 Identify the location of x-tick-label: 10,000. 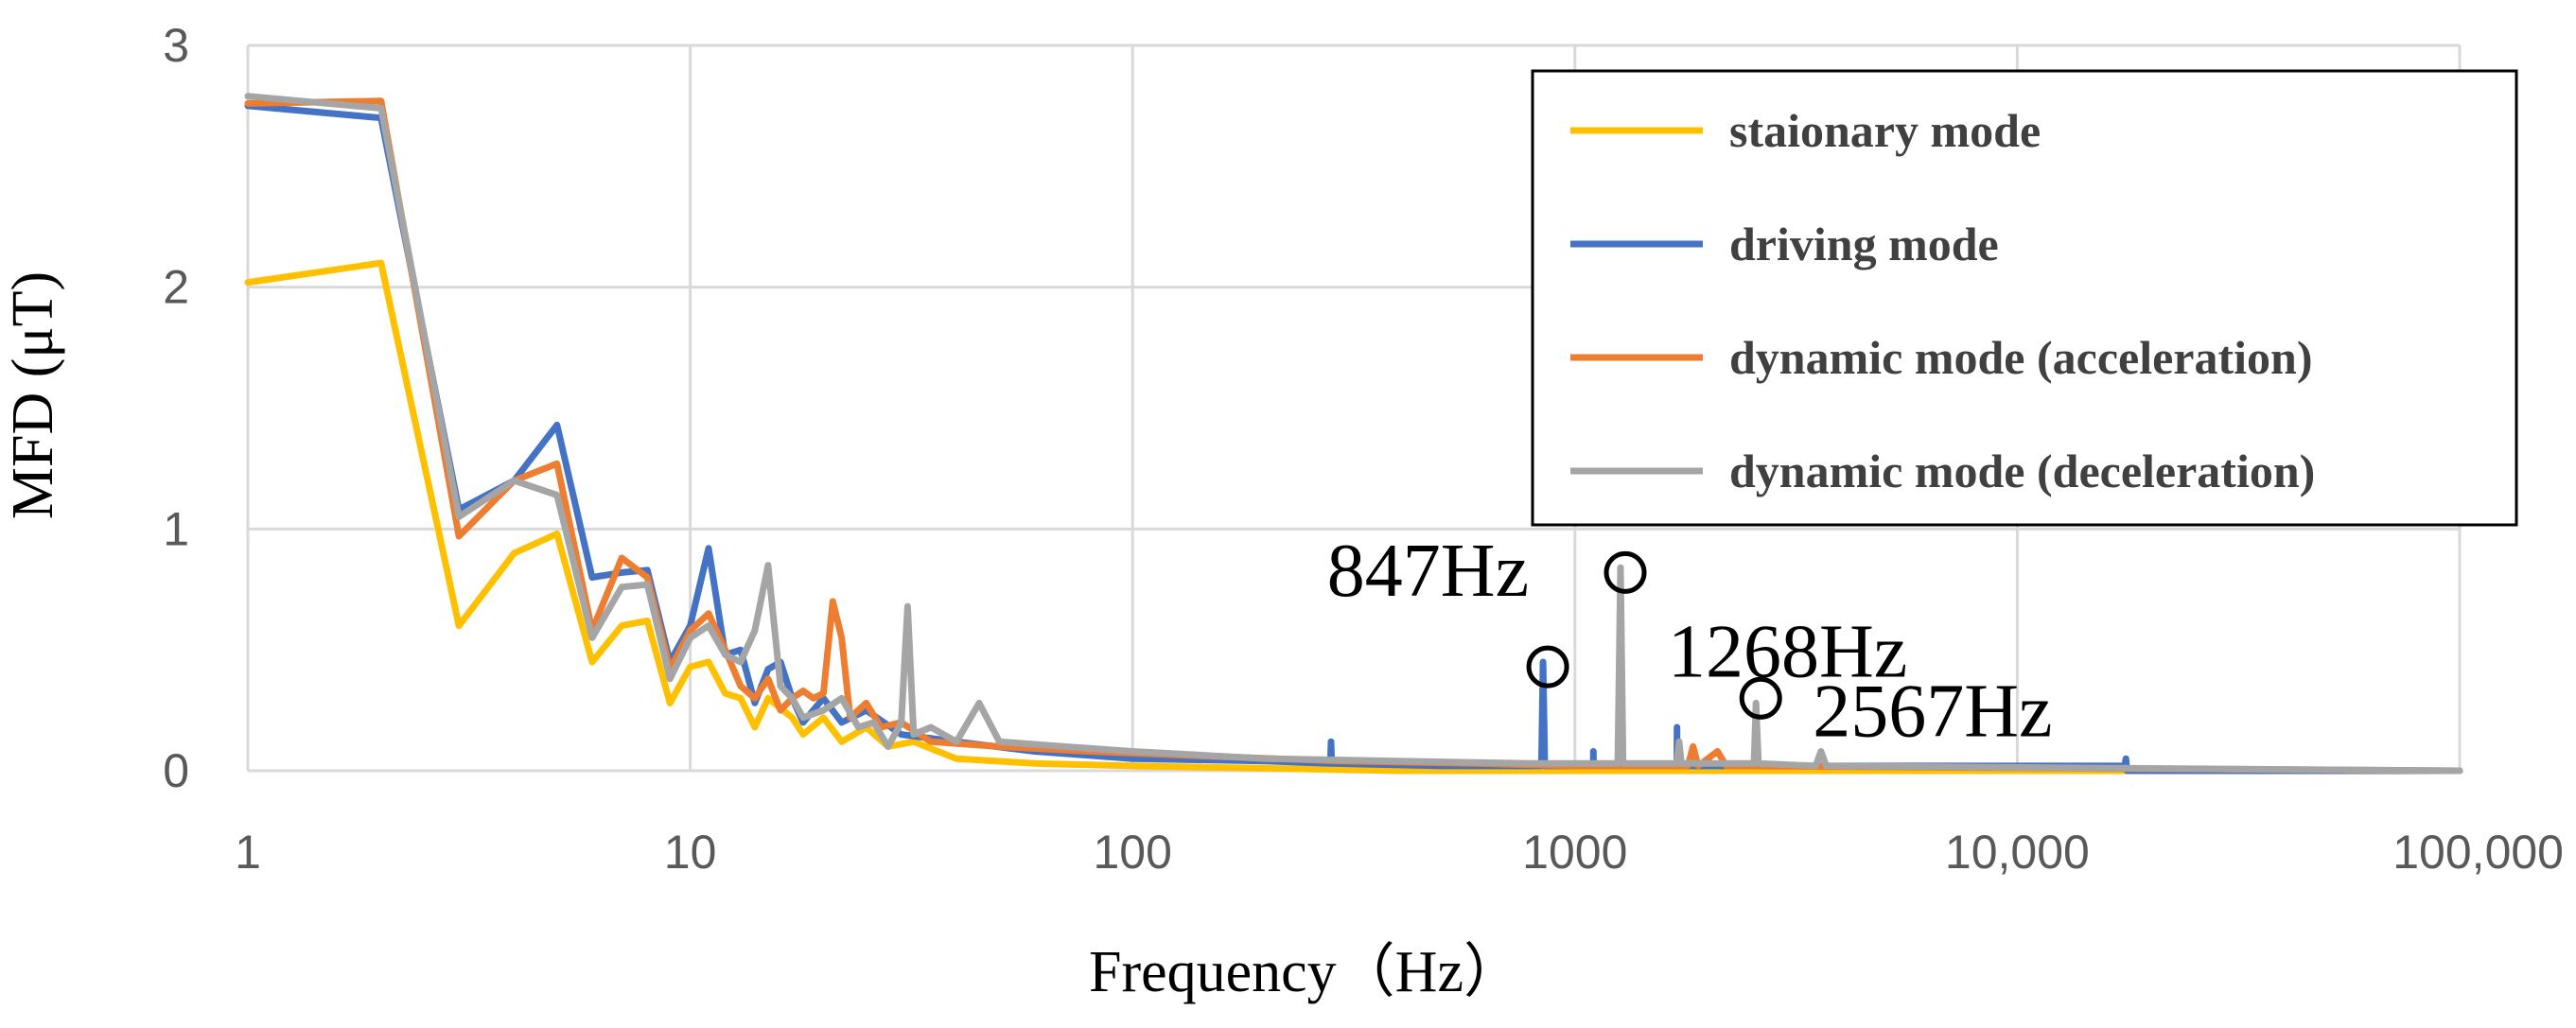
(2017, 852).